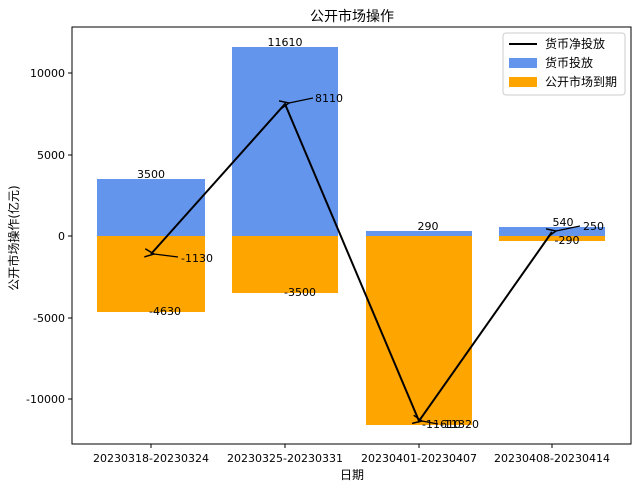 The height and width of the screenshot is (489, 640). I want to click on label-pos-3: 540, so click(563, 222).